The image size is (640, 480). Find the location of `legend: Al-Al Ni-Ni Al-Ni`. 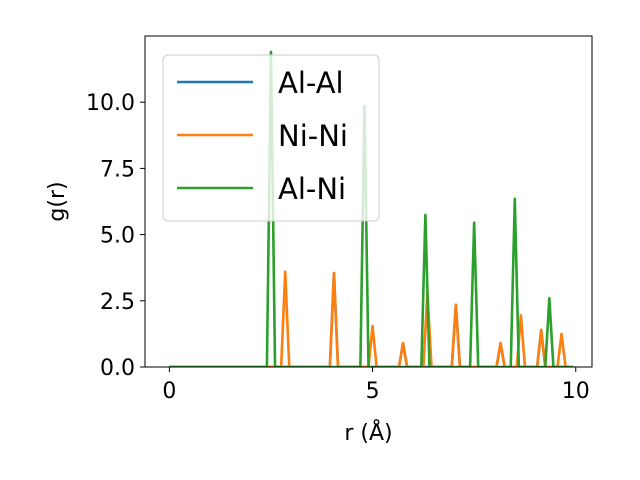

legend: Al-Al Ni-Ni Al-Ni is located at coordinates (271, 138).